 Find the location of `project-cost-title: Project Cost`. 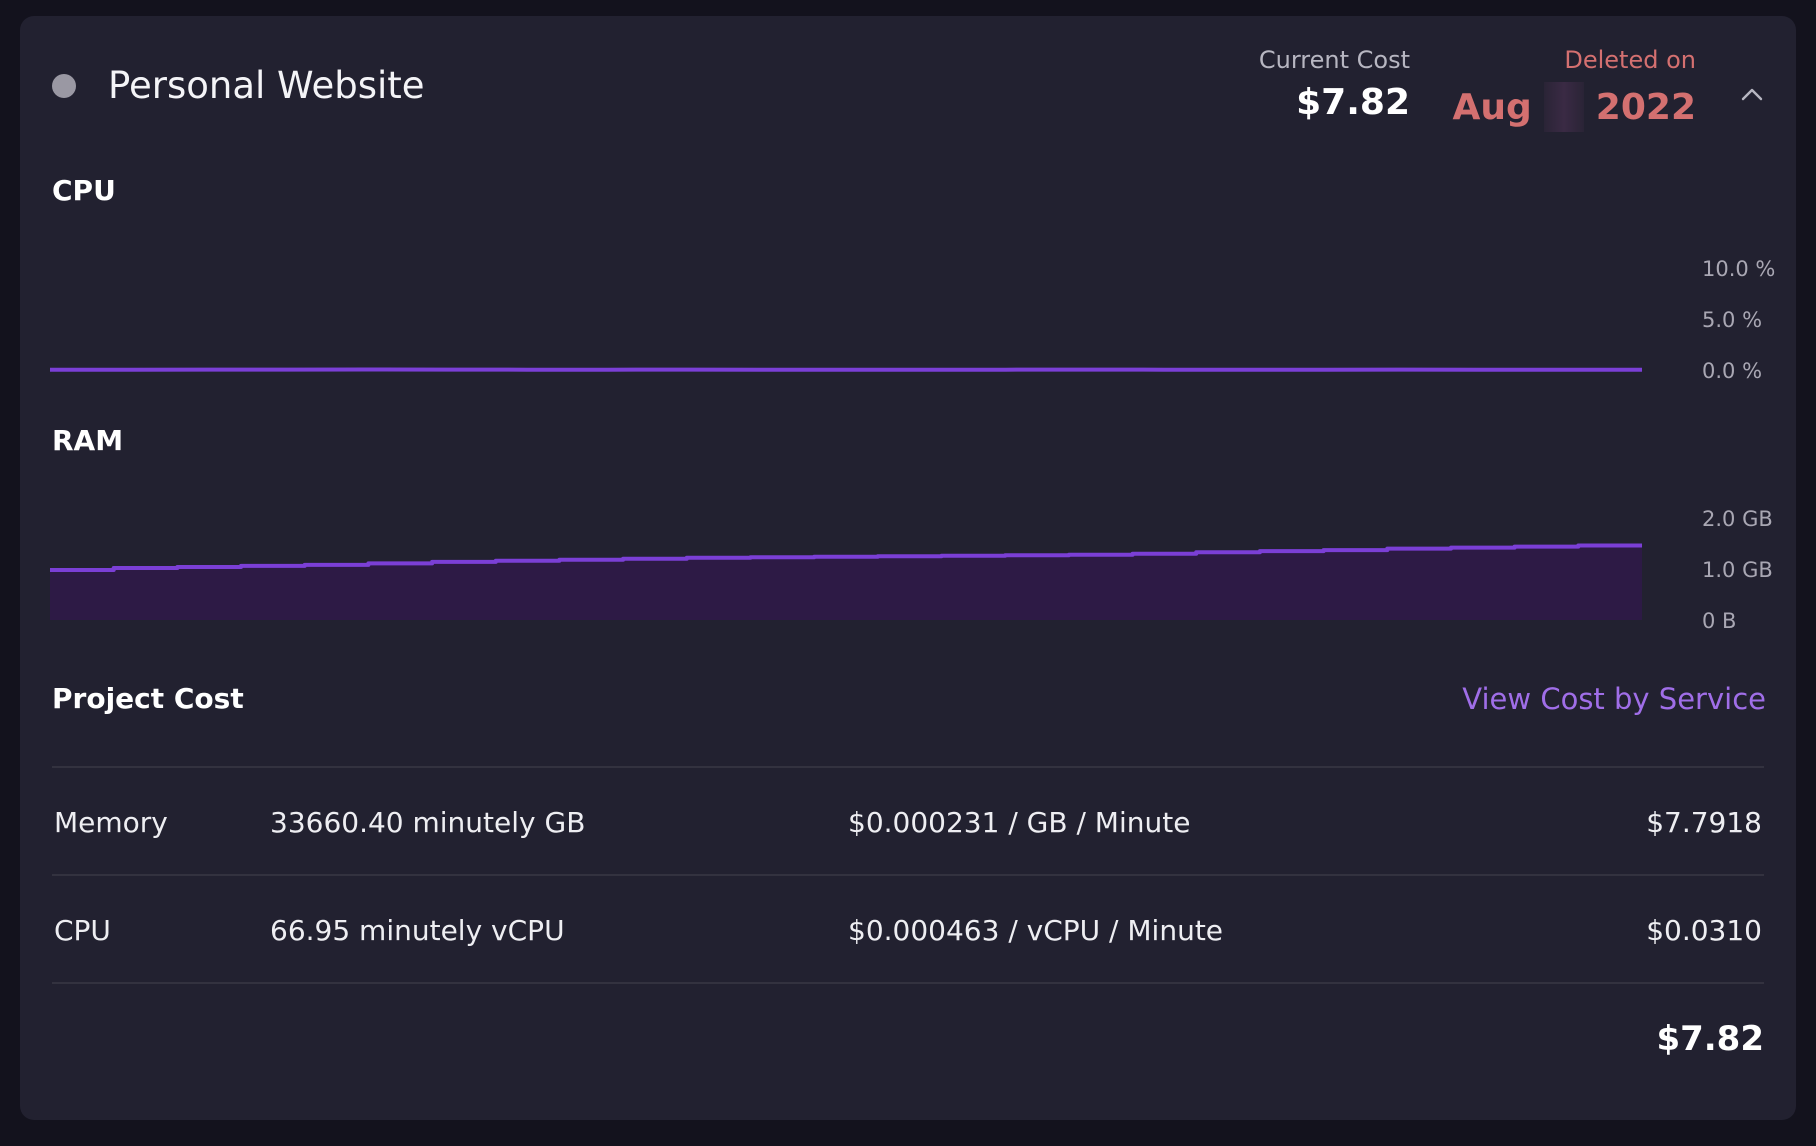

project-cost-title: Project Cost is located at coordinates (148, 698).